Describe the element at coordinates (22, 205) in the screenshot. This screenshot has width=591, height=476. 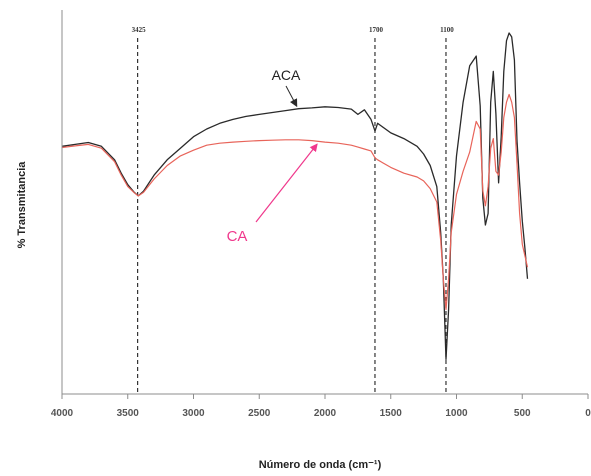
I see `y-axis-label: % Transmitancia` at that location.